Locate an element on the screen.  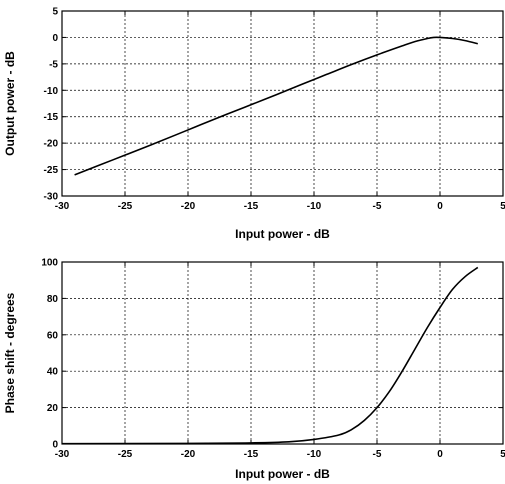
output-power-y-tick-label: 5 is located at coordinates (55, 12).